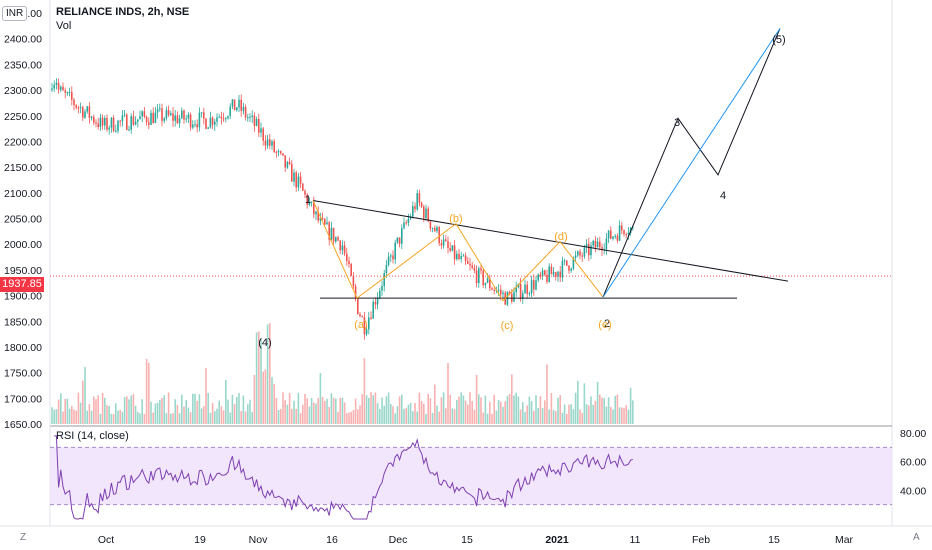  What do you see at coordinates (471, 476) in the screenshot?
I see `rsi-band` at bounding box center [471, 476].